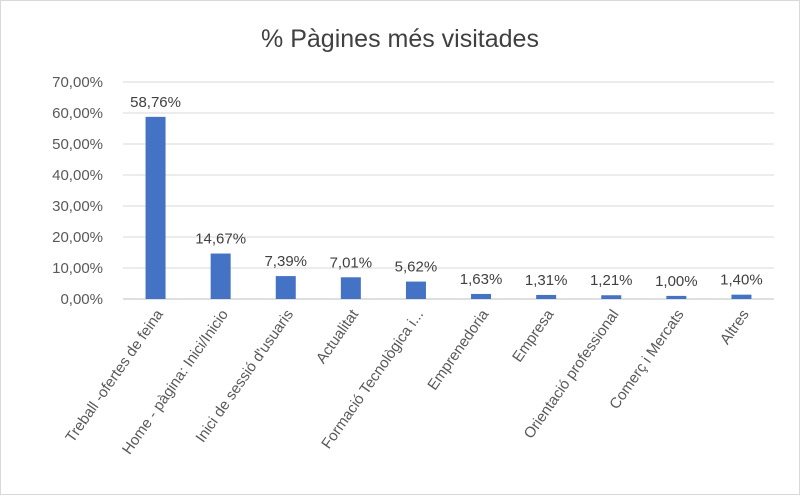 The height and width of the screenshot is (495, 800). What do you see at coordinates (458, 349) in the screenshot?
I see `x-tick-label: Emprenedoria` at bounding box center [458, 349].